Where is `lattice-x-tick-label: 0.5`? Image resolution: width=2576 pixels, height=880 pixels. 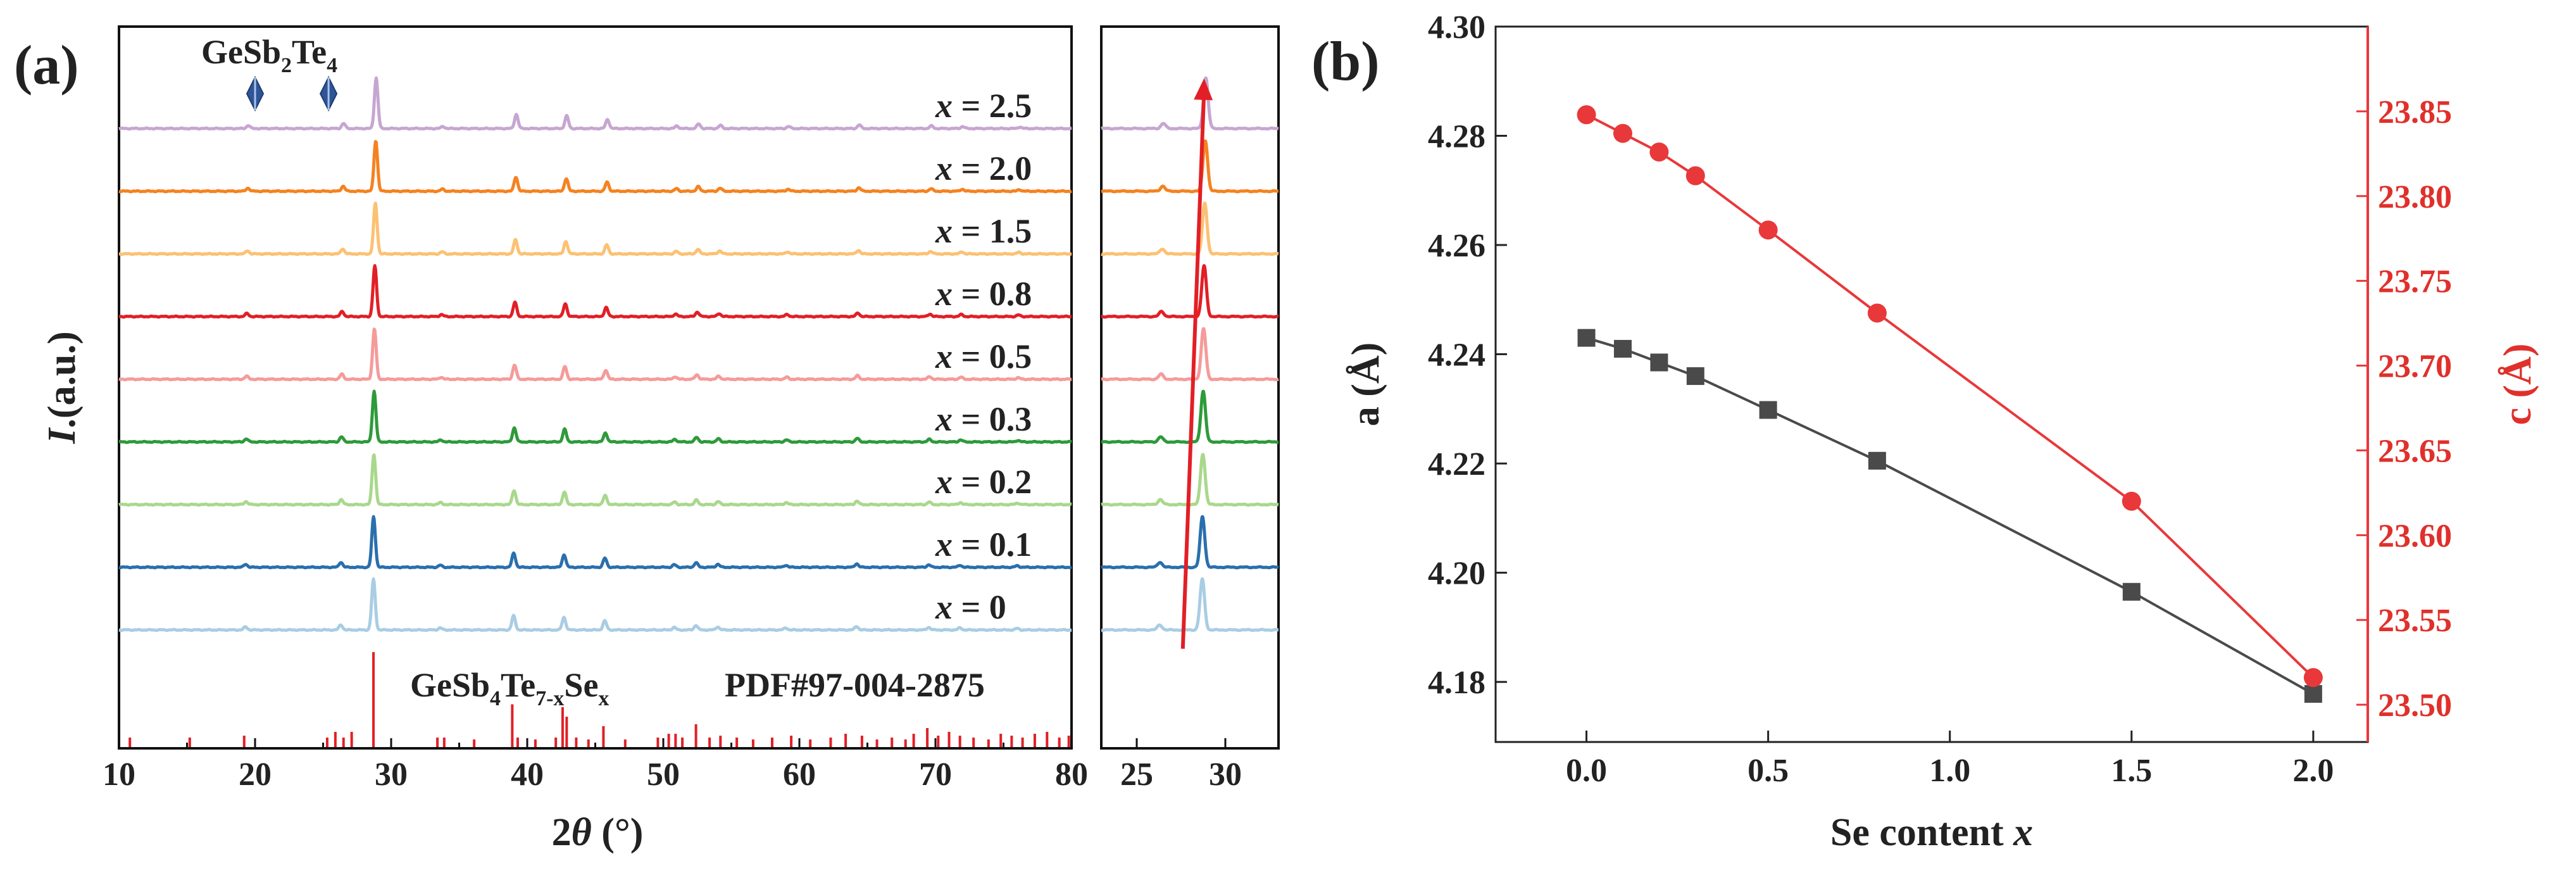
lattice-x-tick-label: 0.5 is located at coordinates (1768, 771).